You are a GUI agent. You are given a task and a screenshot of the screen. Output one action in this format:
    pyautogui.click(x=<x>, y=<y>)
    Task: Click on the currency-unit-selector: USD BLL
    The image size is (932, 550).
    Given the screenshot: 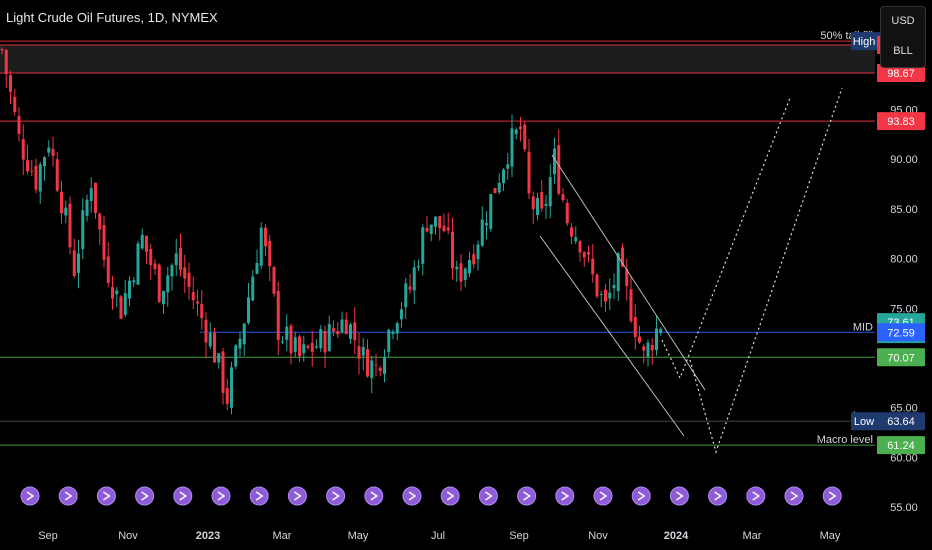 What is the action you would take?
    pyautogui.click(x=903, y=37)
    